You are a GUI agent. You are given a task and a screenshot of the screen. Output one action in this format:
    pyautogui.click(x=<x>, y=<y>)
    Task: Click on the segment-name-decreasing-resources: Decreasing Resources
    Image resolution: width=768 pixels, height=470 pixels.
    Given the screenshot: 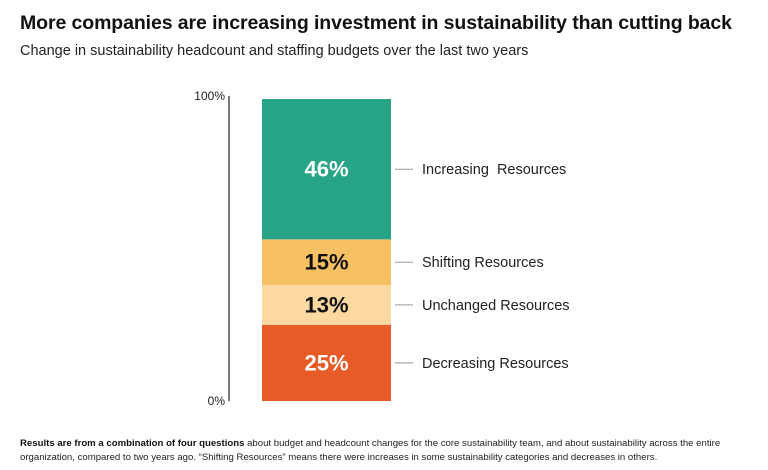 What is the action you would take?
    pyautogui.click(x=495, y=364)
    